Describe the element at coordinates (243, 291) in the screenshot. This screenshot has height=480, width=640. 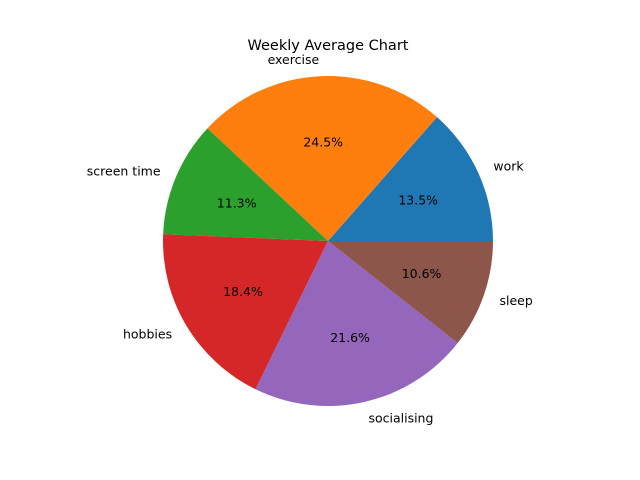
I see `pie-percent-label: 18.4%` at that location.